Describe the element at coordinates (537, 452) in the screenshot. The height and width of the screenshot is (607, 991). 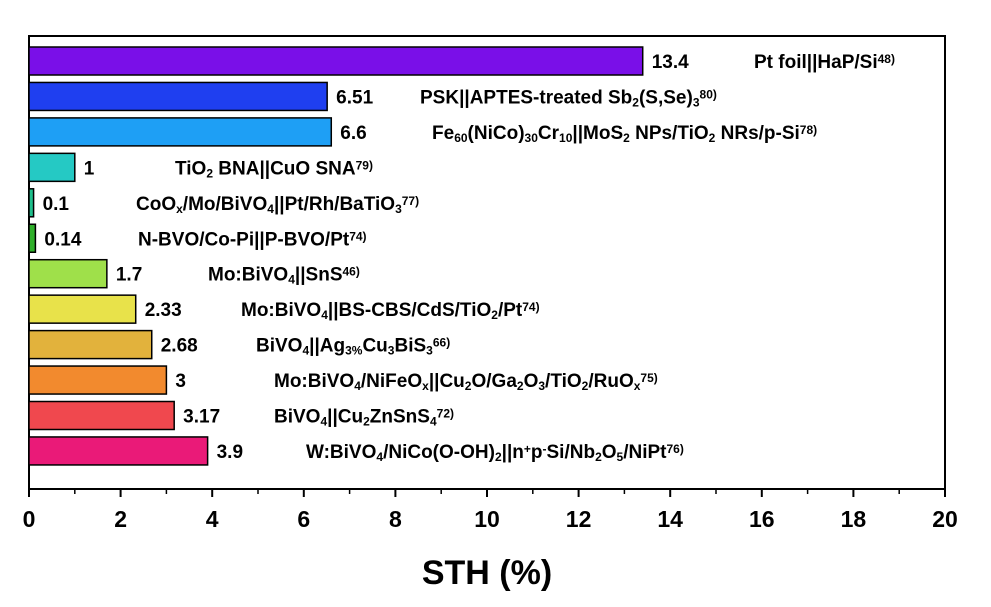
I see `bar-label-12-part-7: p` at that location.